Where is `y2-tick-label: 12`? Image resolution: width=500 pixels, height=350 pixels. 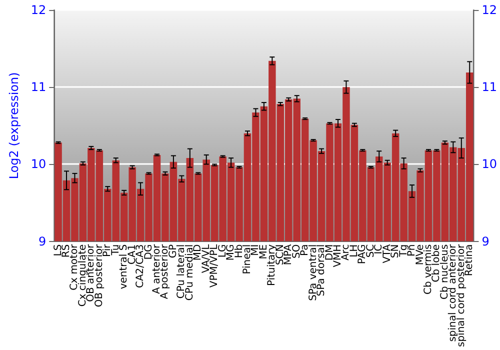
y2-tick-label: 12 is located at coordinates (490, 10).